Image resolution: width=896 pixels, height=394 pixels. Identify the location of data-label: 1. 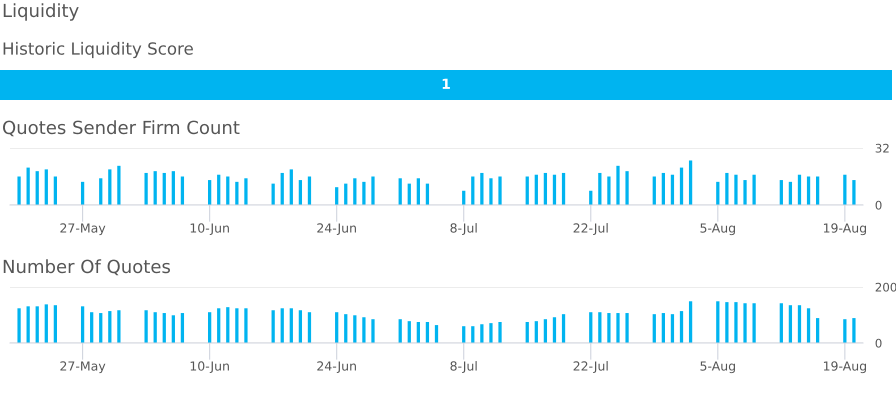
(446, 83).